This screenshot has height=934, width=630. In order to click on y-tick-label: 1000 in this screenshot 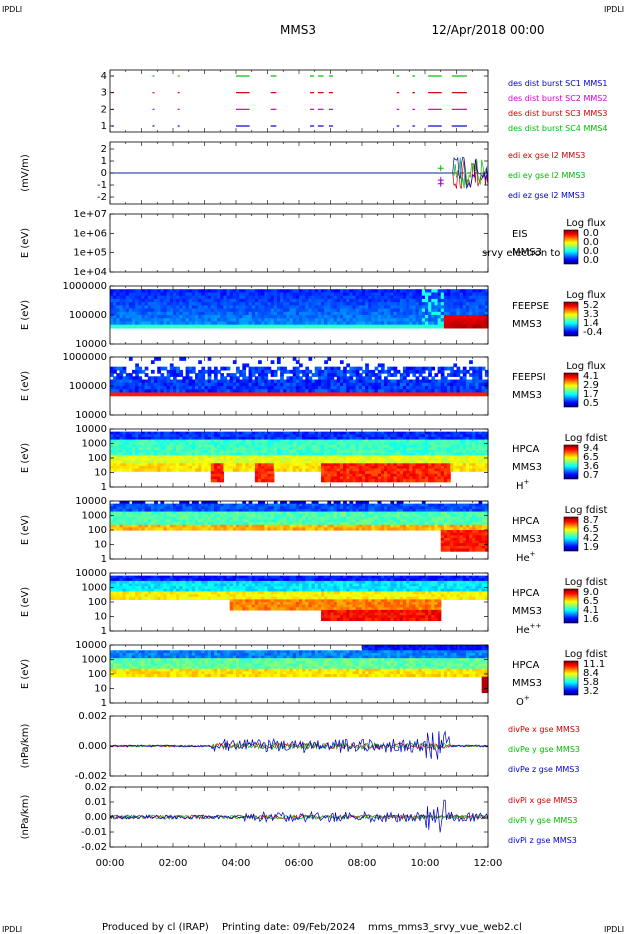, I will do `click(94, 444)`.